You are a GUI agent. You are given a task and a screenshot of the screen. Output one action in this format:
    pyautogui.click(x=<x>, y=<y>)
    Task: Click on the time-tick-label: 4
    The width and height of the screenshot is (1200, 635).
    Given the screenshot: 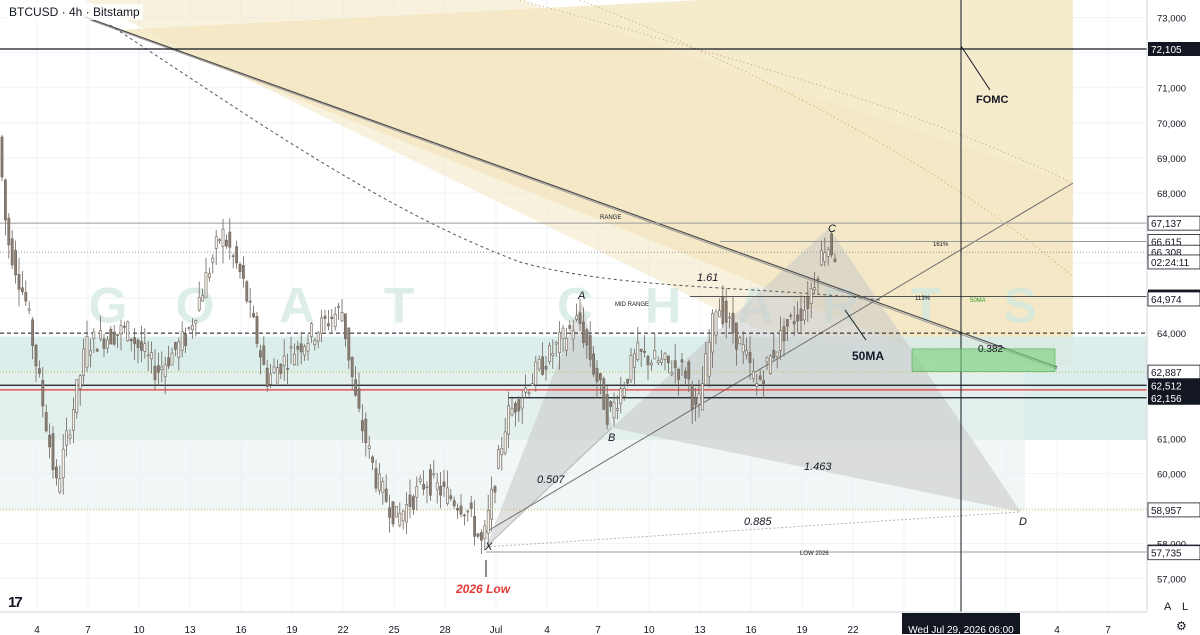 What is the action you would take?
    pyautogui.click(x=547, y=630)
    